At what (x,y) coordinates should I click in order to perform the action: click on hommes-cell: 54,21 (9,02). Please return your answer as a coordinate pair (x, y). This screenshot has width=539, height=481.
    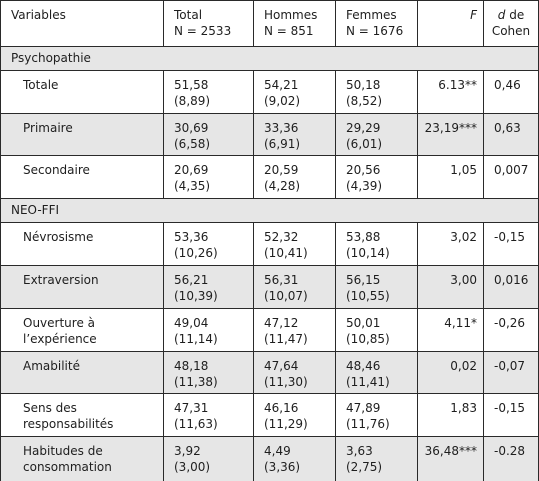
    Looking at the image, I should click on (294, 92).